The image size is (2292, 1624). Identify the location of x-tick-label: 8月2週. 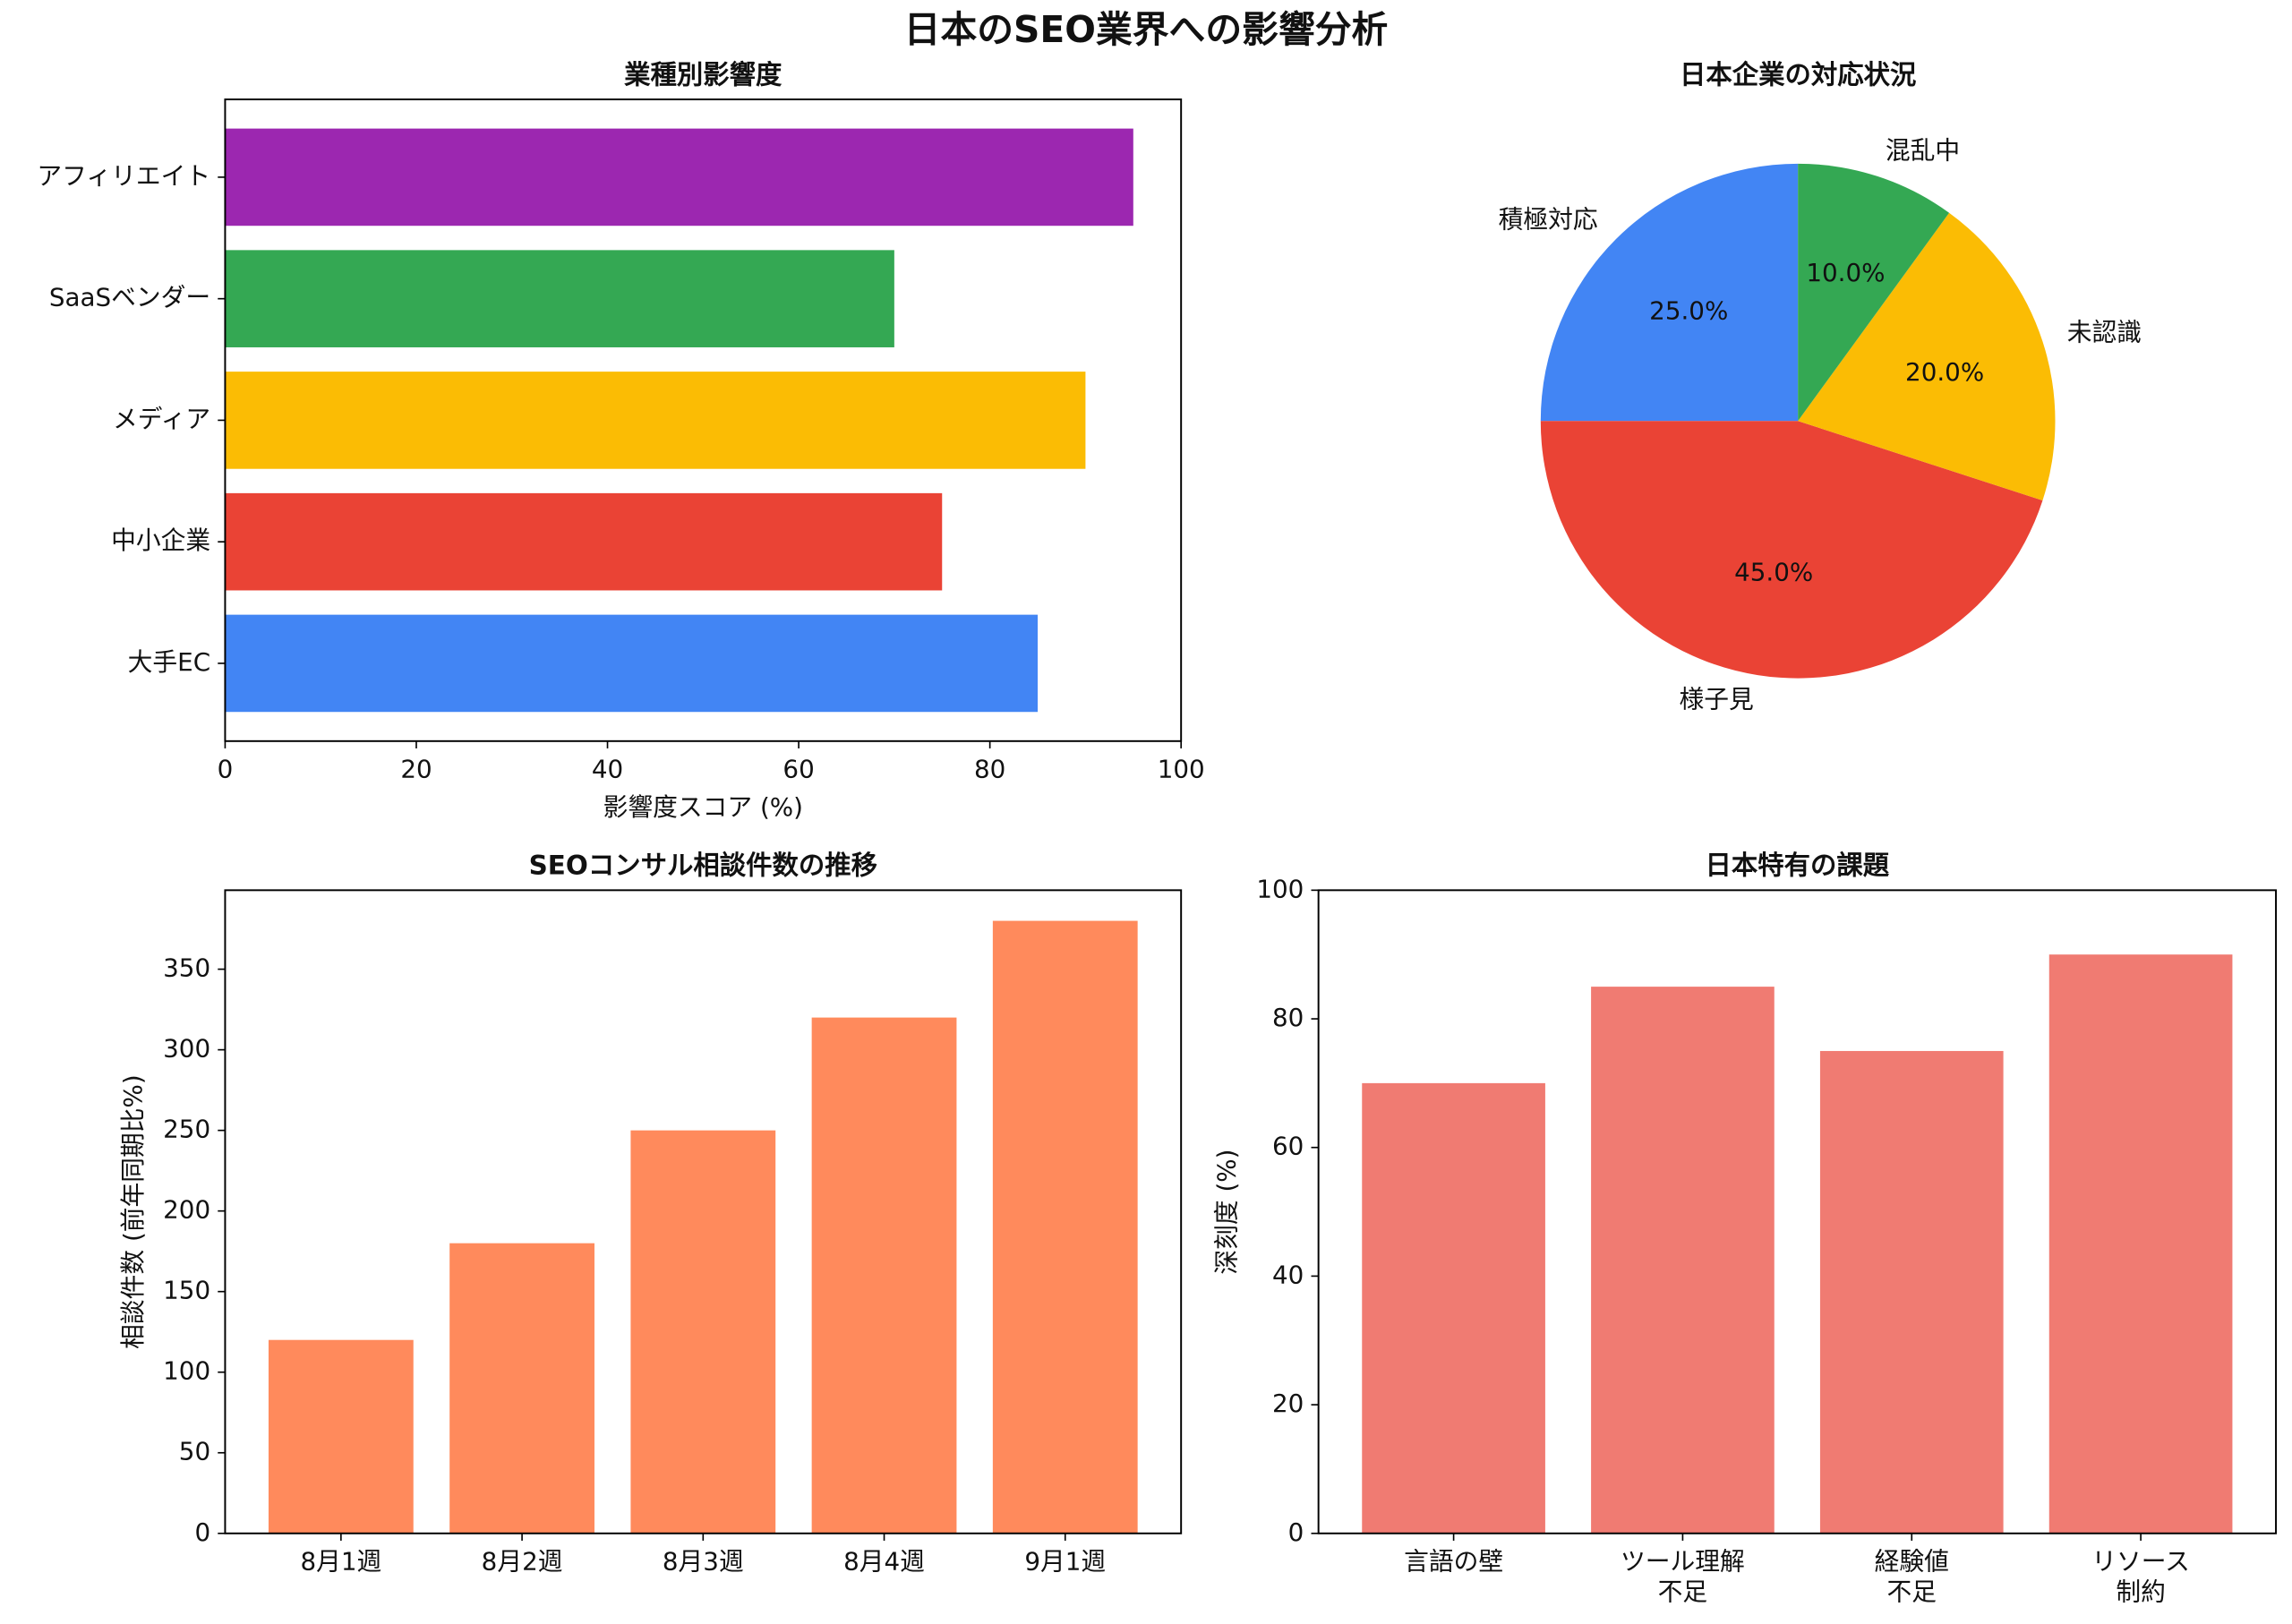
(522, 1561).